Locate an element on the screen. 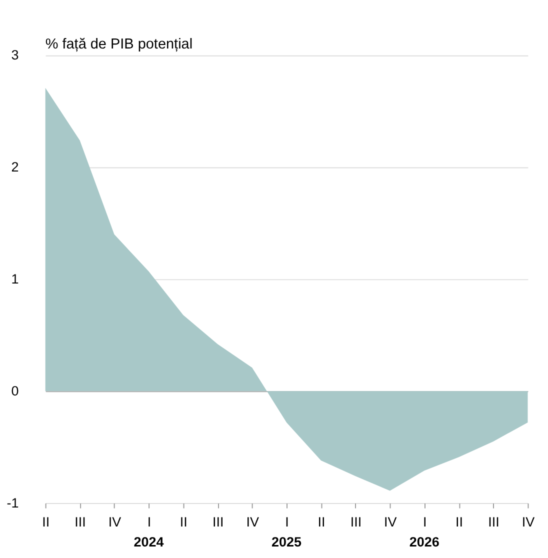 This screenshot has width=548, height=558. y-axis-title: % față de PIB potențial is located at coordinates (119, 44).